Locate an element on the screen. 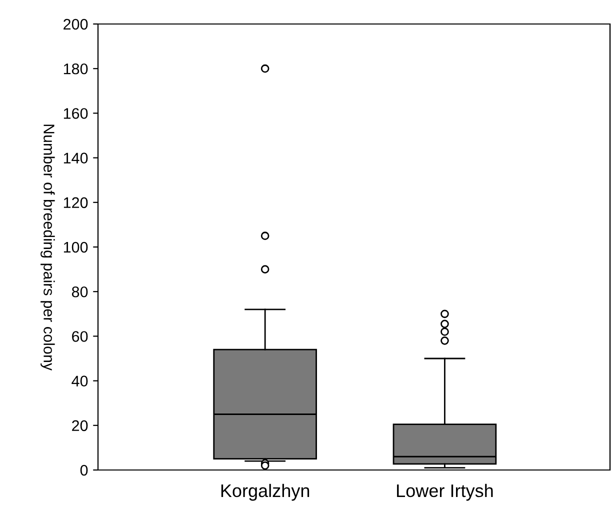 This screenshot has height=510, width=611. x-tick-label: Lower Irtysh is located at coordinates (445, 492).